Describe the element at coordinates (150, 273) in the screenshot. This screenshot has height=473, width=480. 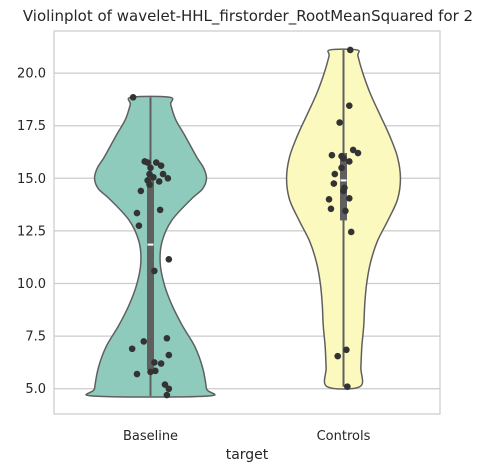
I see `iqr-box` at that location.